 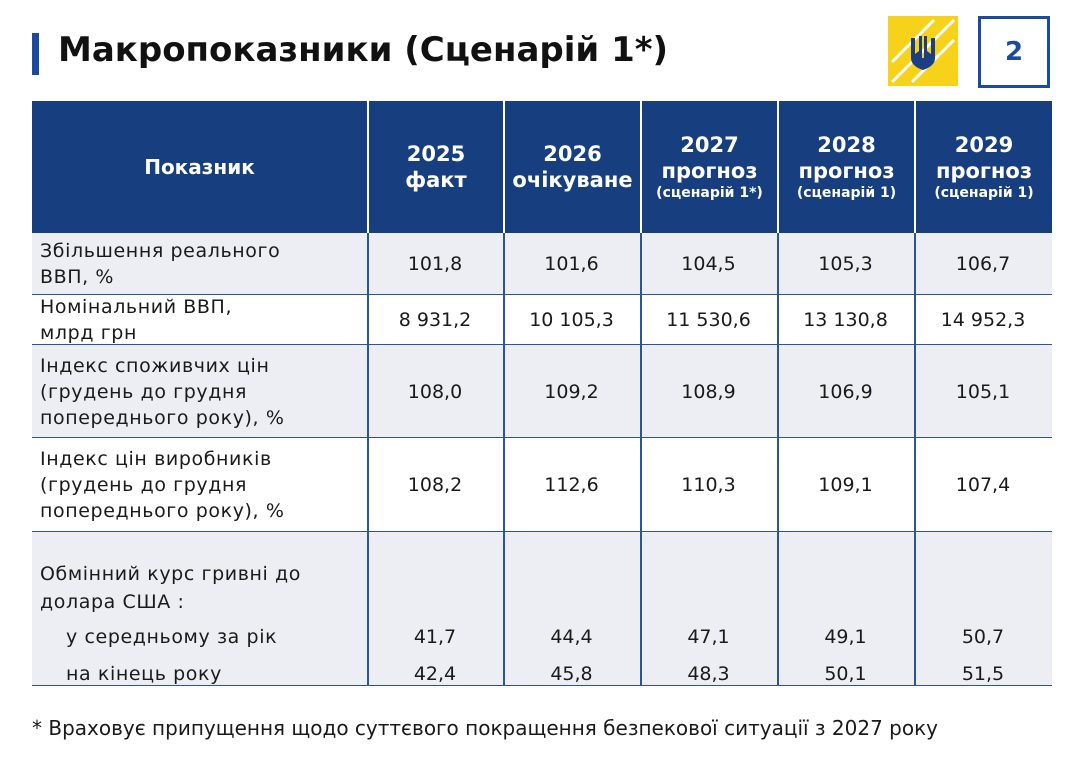 I want to click on slide-title: Макропоказники (Сценарій 1*), so click(x=363, y=50).